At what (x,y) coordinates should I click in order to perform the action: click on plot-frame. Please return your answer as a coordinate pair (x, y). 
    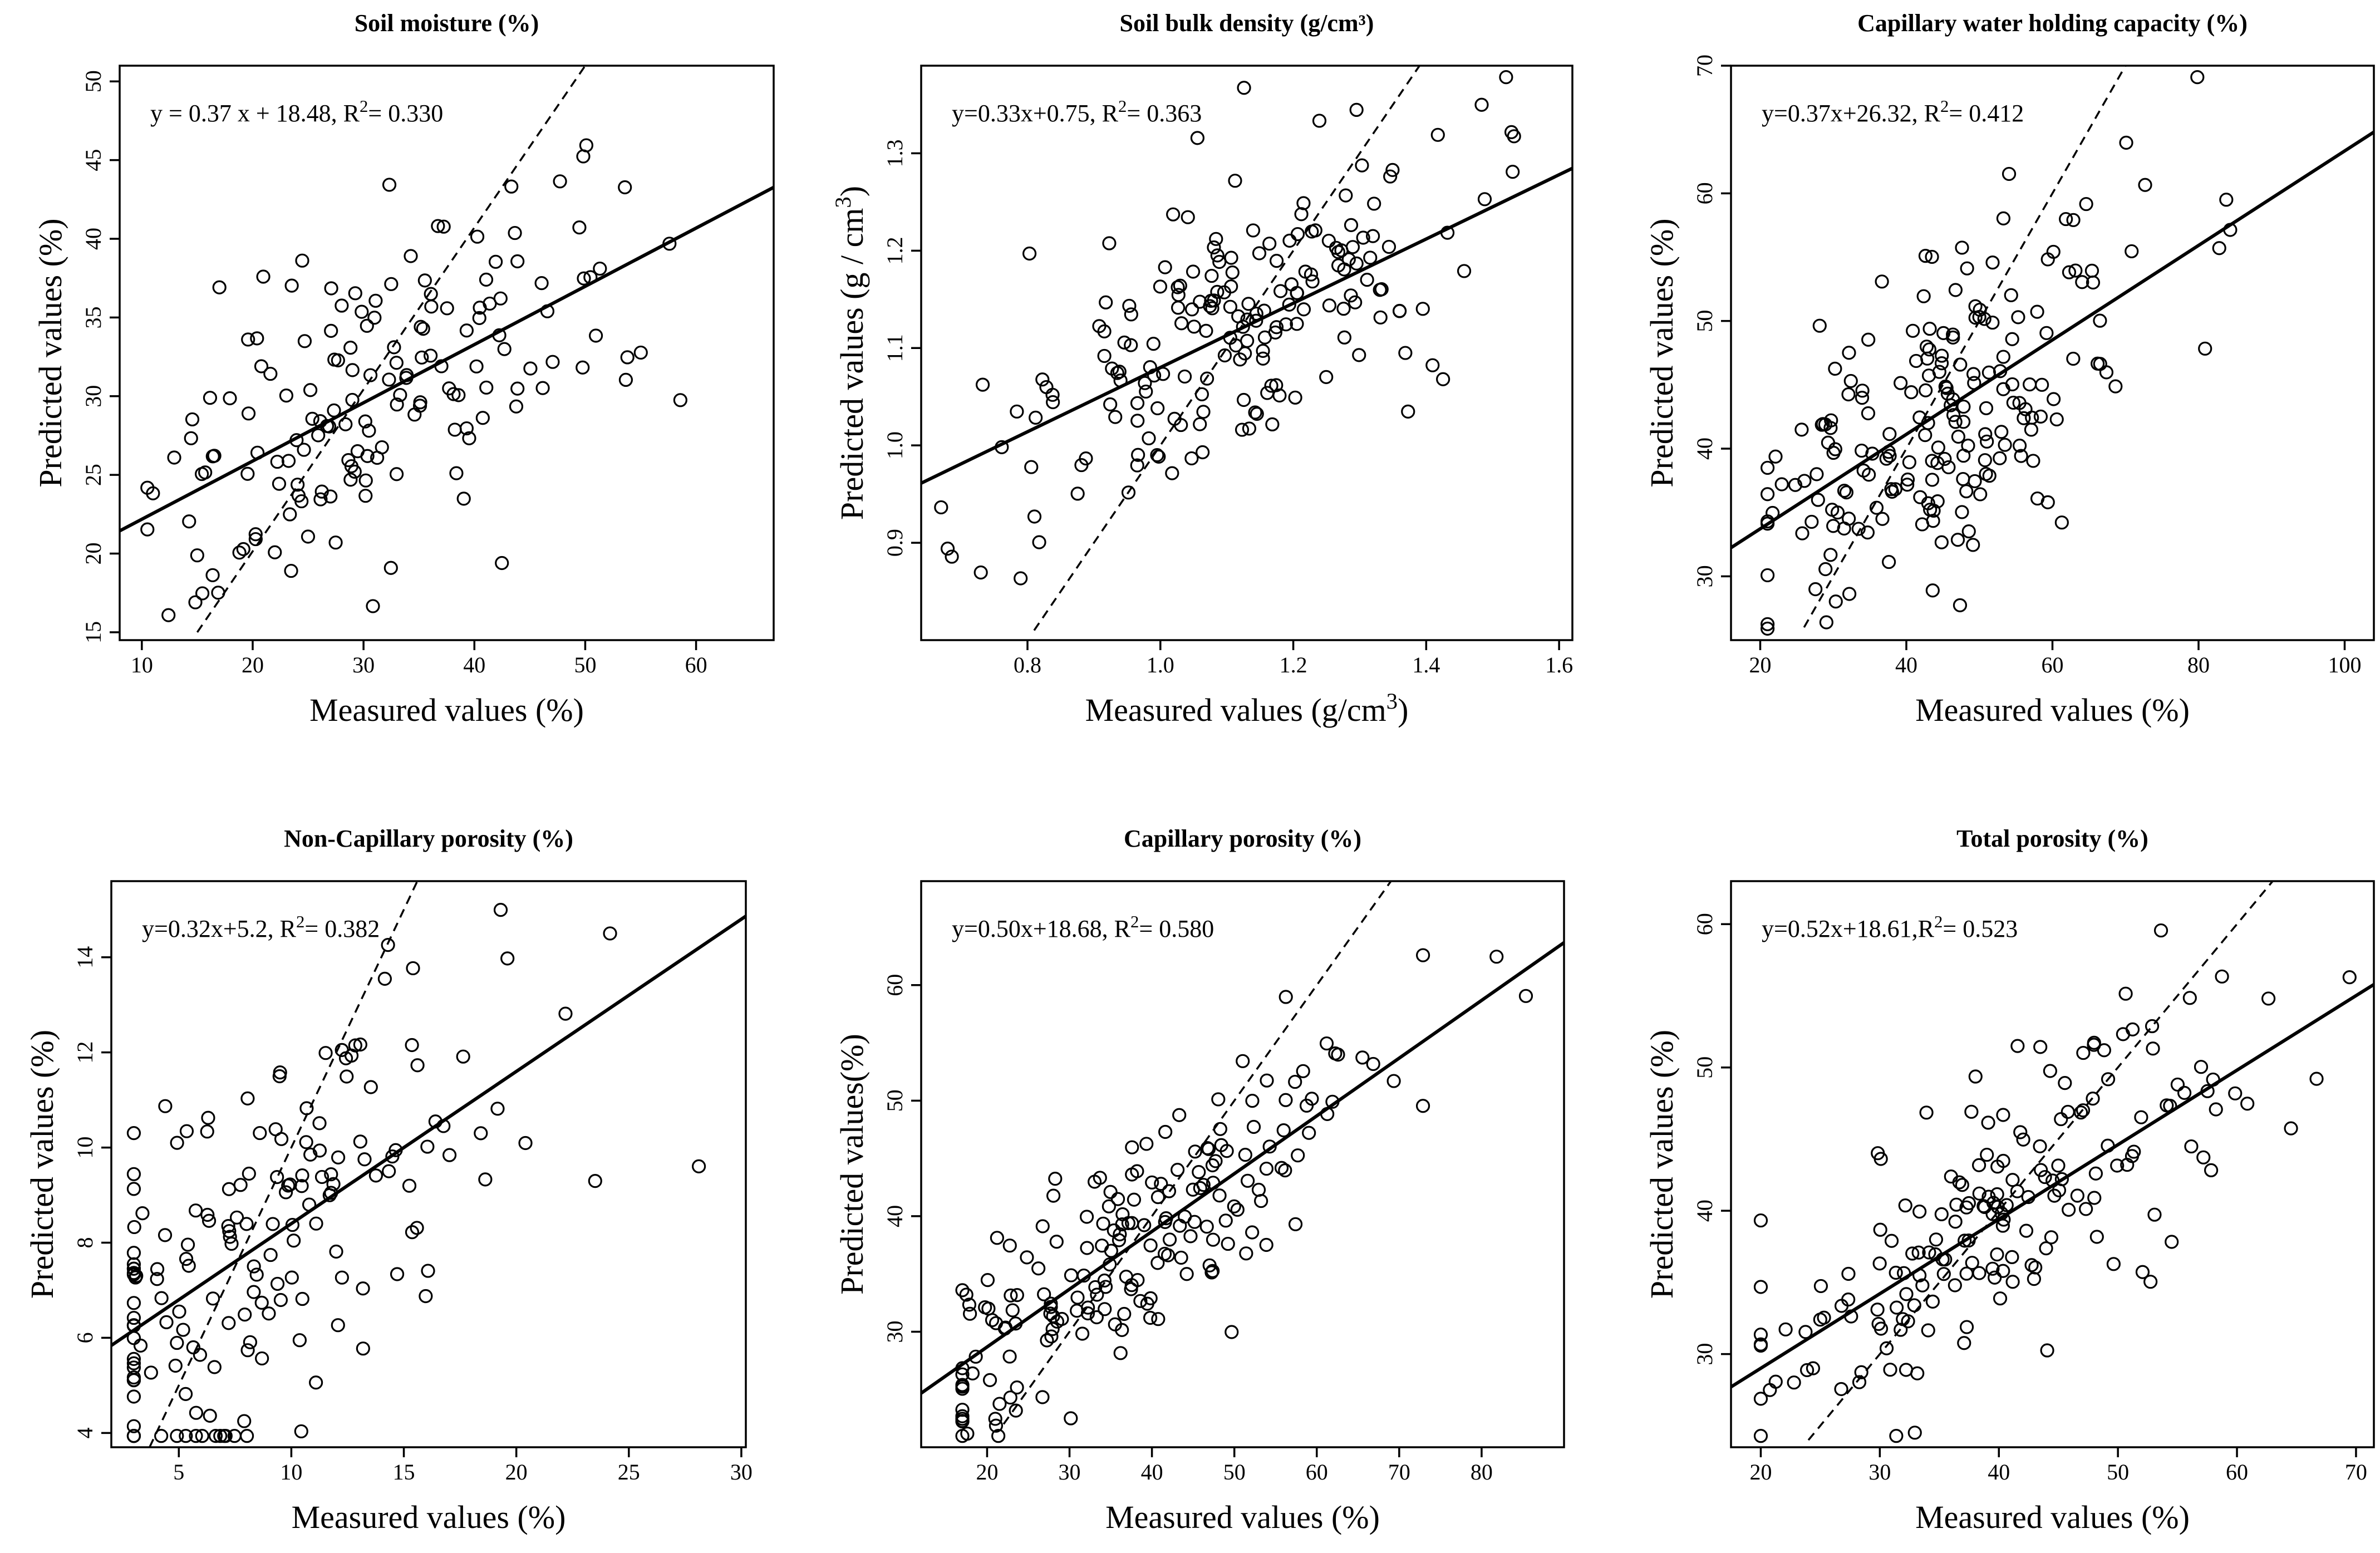
    Looking at the image, I should click on (2052, 353).